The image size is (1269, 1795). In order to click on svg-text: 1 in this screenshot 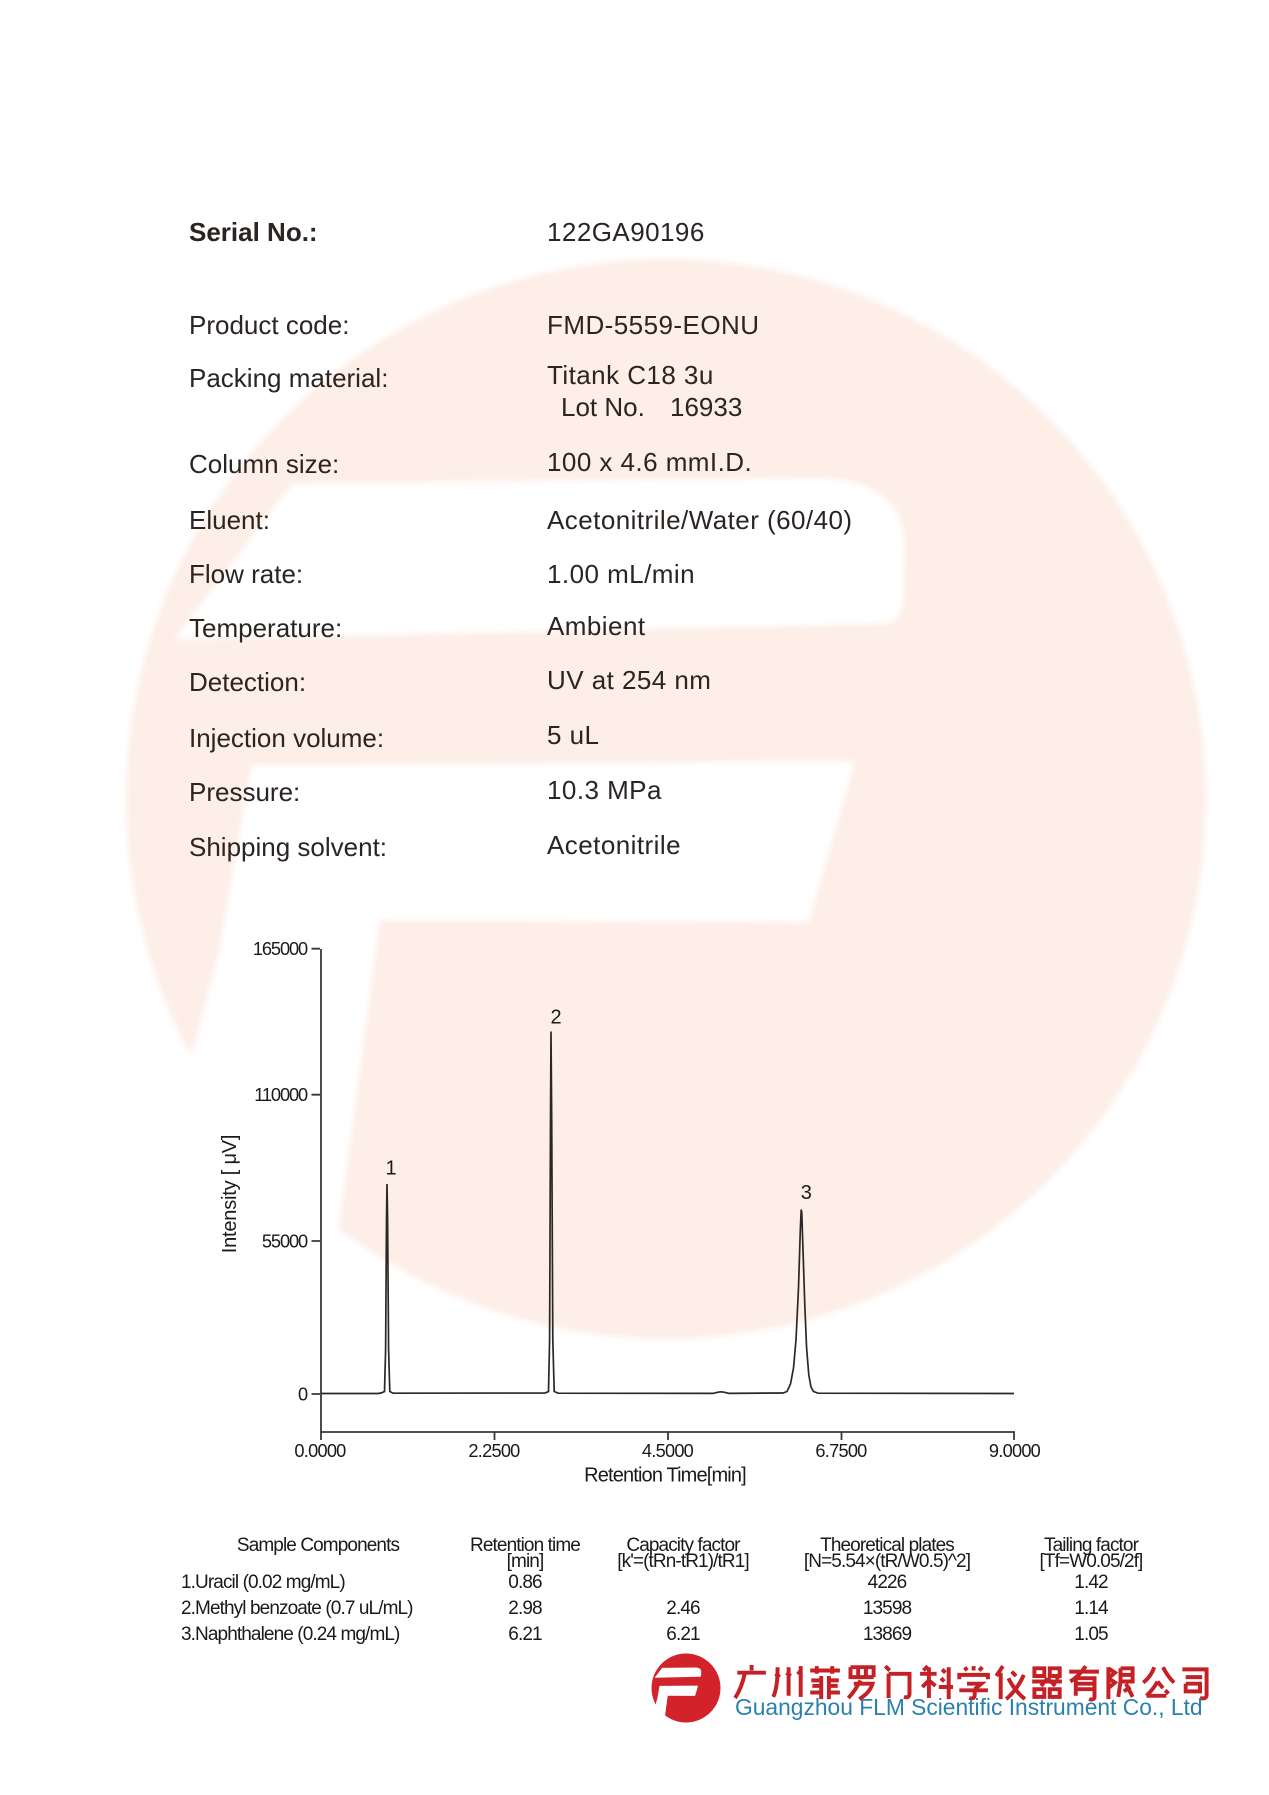, I will do `click(390, 1169)`.